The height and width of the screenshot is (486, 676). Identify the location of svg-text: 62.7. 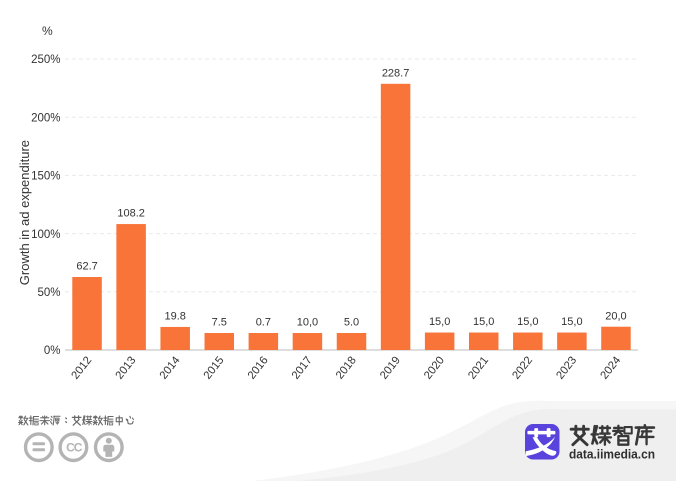
(86, 267).